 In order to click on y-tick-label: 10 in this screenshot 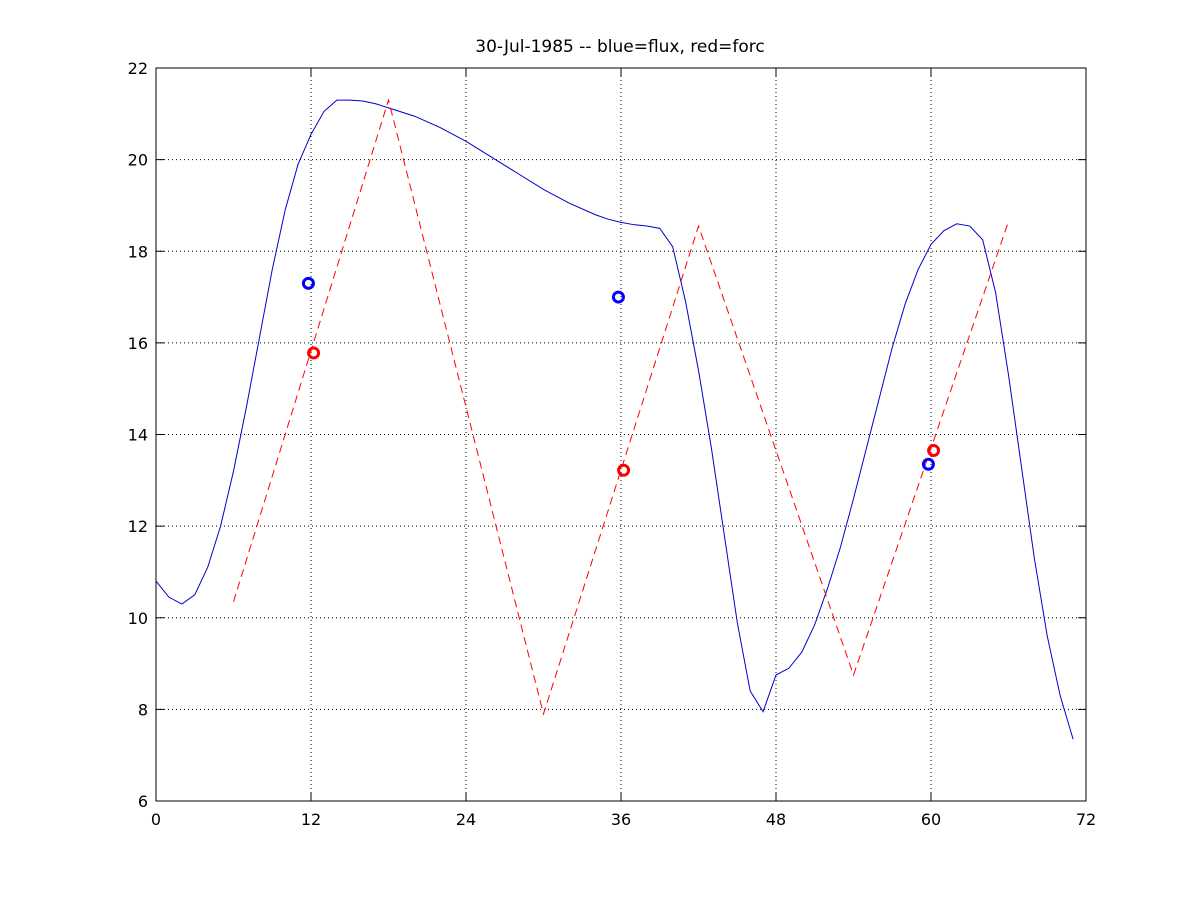, I will do `click(138, 618)`.